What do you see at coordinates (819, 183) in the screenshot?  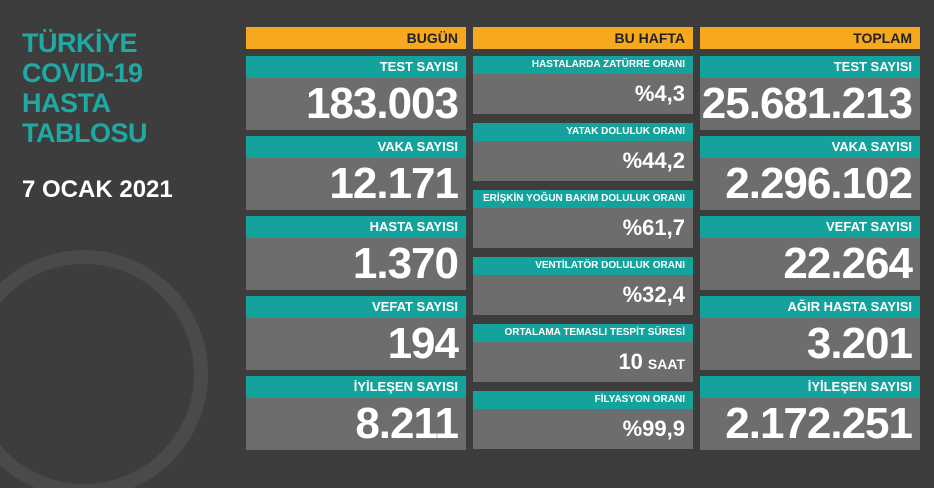 I see `value-number: 2.296.102` at bounding box center [819, 183].